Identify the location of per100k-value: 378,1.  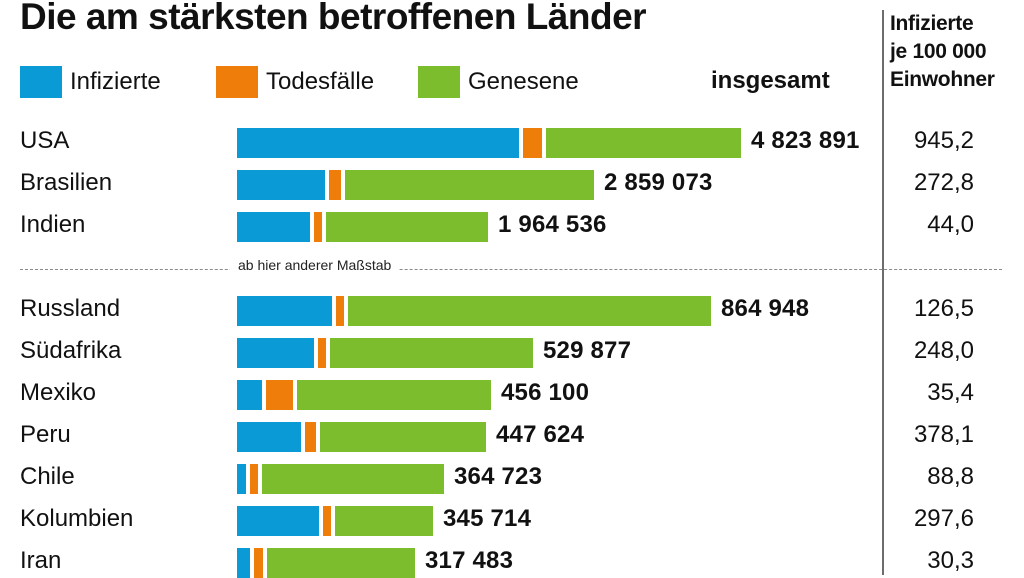
(943, 434).